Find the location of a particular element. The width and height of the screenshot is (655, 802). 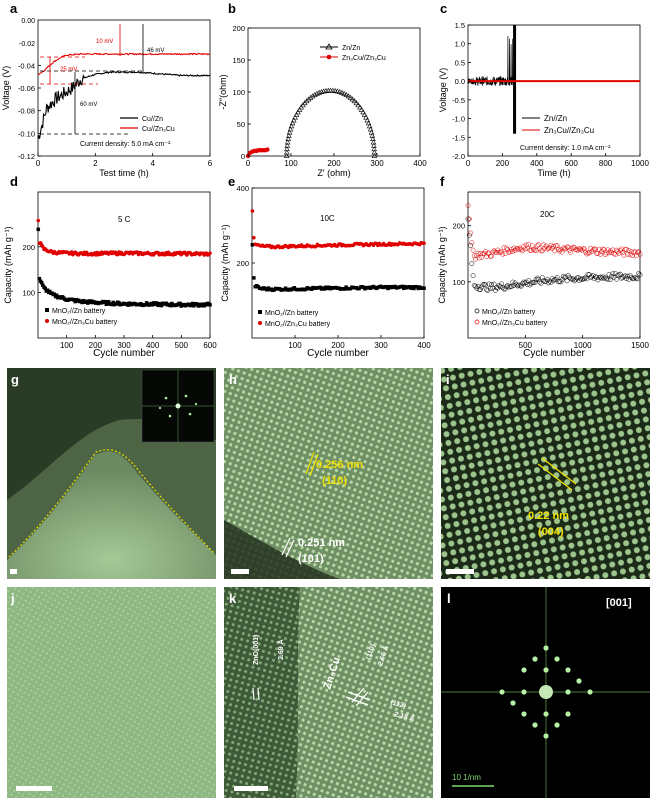

panel-b-xtick-label: 400 is located at coordinates (420, 163).